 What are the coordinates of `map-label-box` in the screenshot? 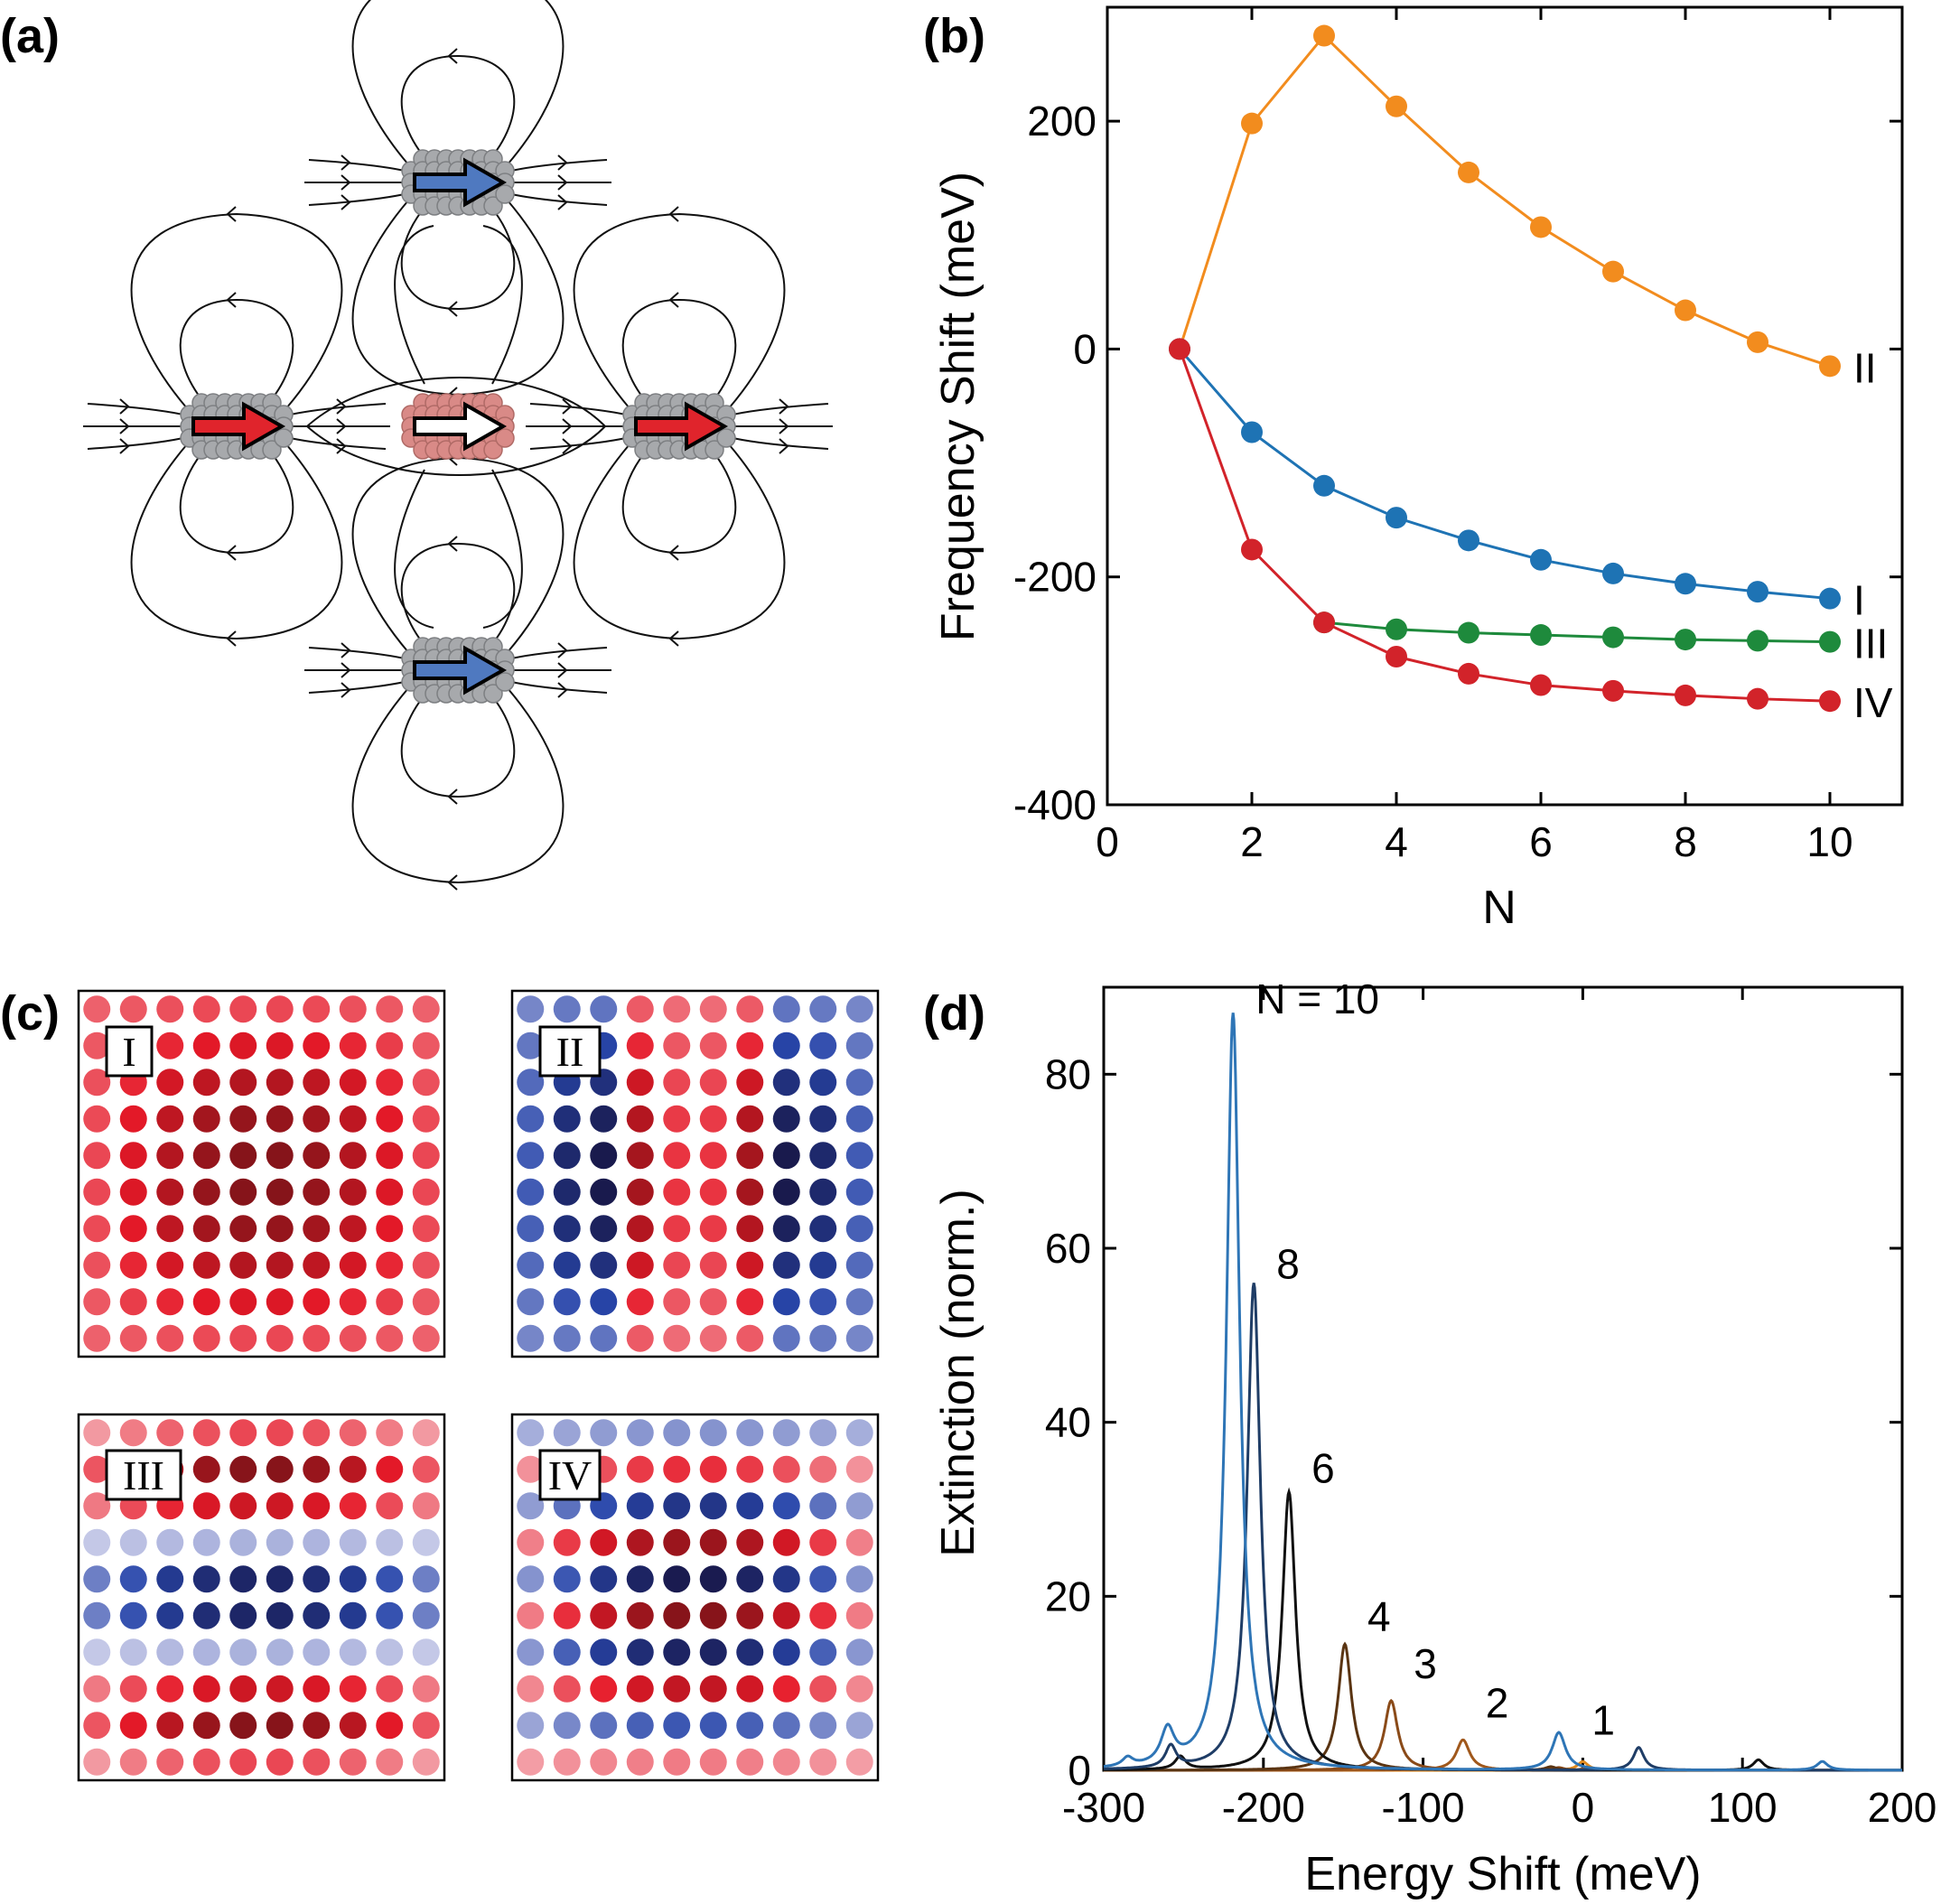 It's located at (129, 1052).